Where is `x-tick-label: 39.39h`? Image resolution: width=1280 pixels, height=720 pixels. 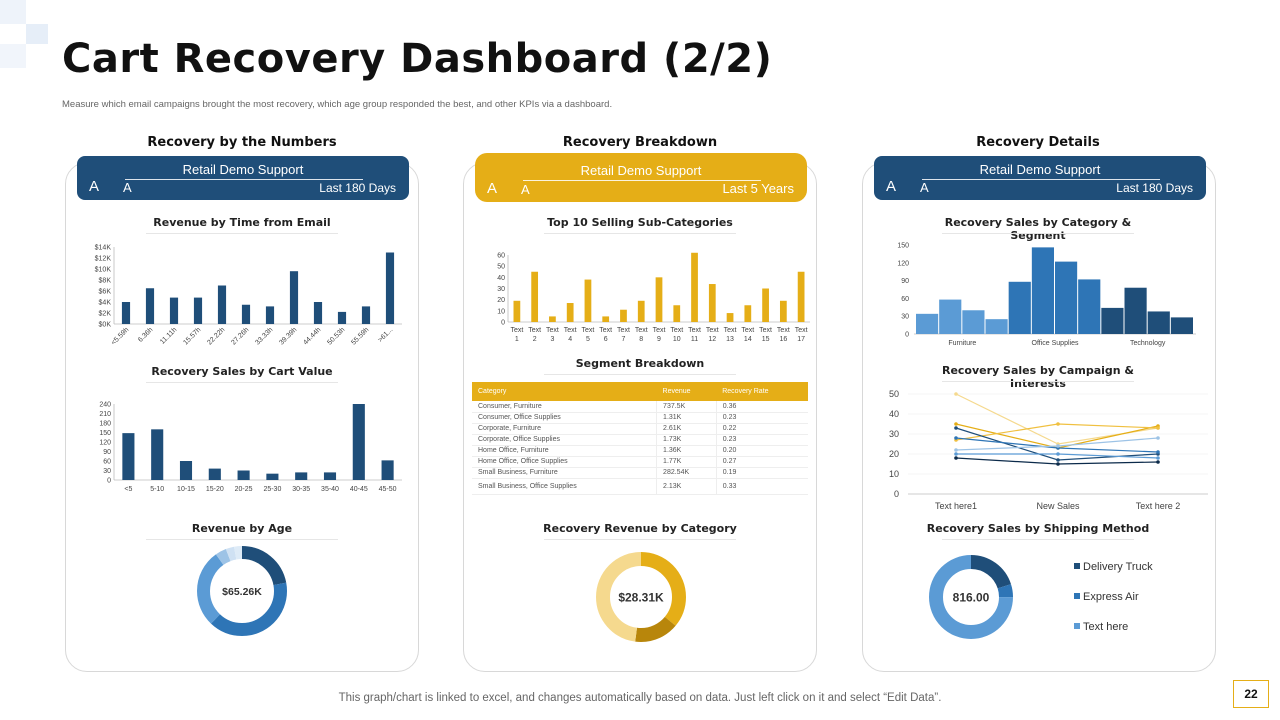 x-tick-label: 39.39h is located at coordinates (288, 336).